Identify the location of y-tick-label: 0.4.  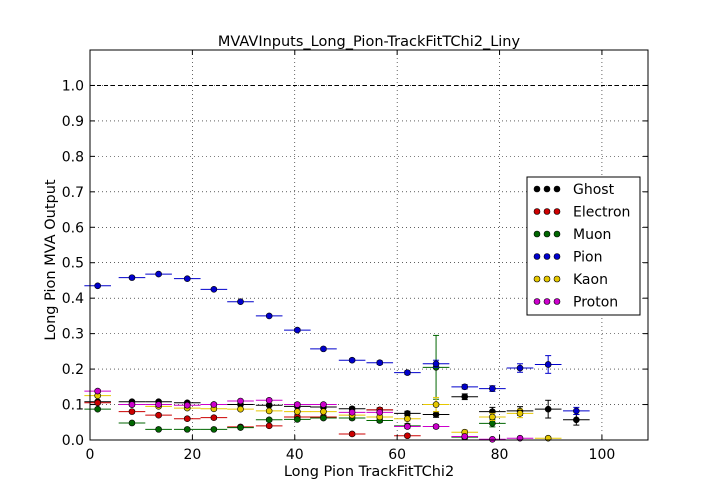
(73, 299).